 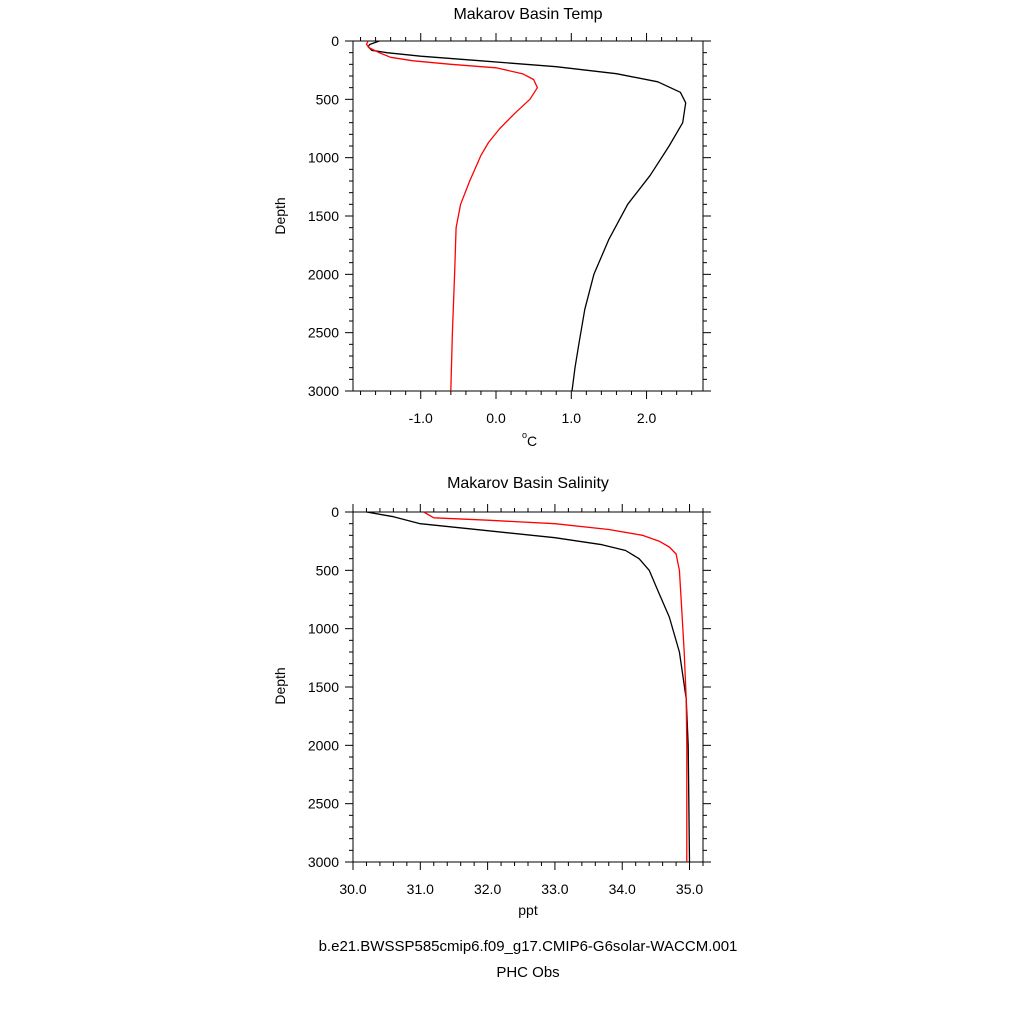 I want to click on temperature-y-tick-label: 500, so click(x=328, y=99).